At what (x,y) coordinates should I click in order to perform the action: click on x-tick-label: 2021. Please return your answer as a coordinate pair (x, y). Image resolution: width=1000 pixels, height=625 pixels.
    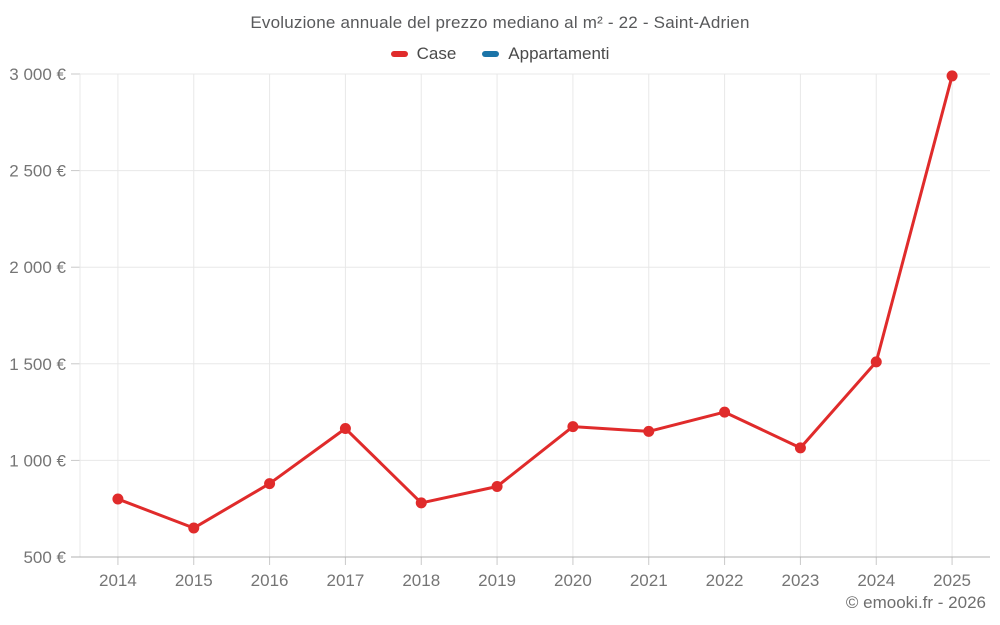
    Looking at the image, I should click on (649, 580).